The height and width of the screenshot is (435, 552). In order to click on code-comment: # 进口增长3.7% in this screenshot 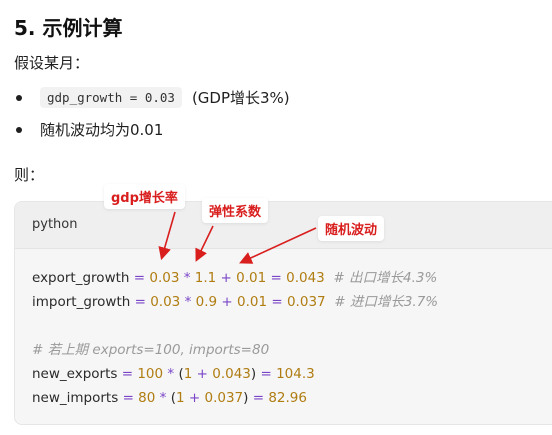, I will do `click(386, 302)`.